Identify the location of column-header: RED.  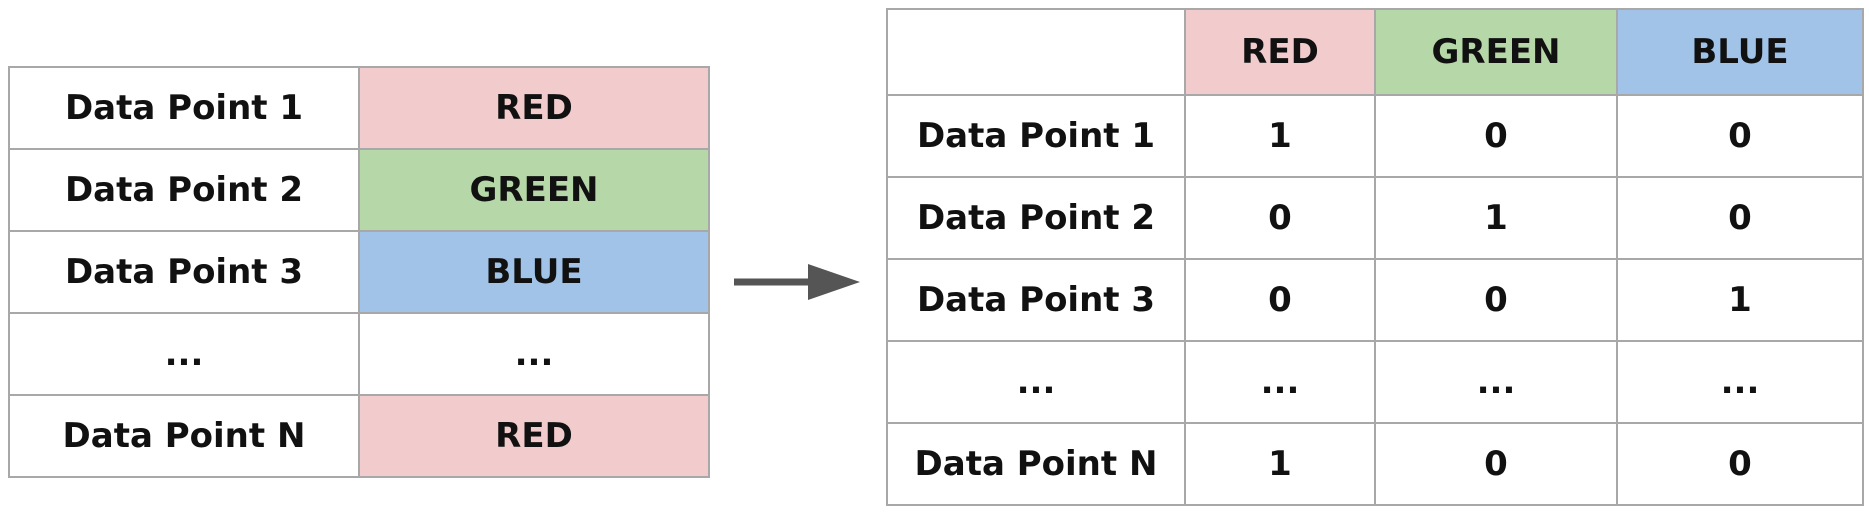
(1280, 52).